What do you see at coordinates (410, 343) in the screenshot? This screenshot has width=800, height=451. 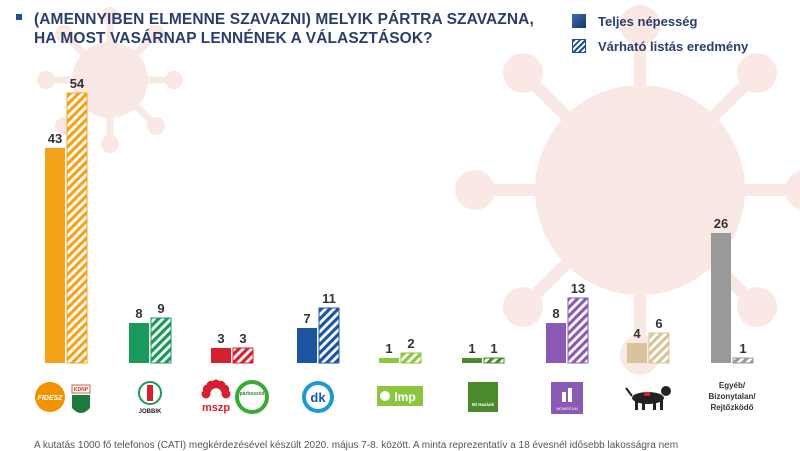 I see `data-label-4-1: 2` at bounding box center [410, 343].